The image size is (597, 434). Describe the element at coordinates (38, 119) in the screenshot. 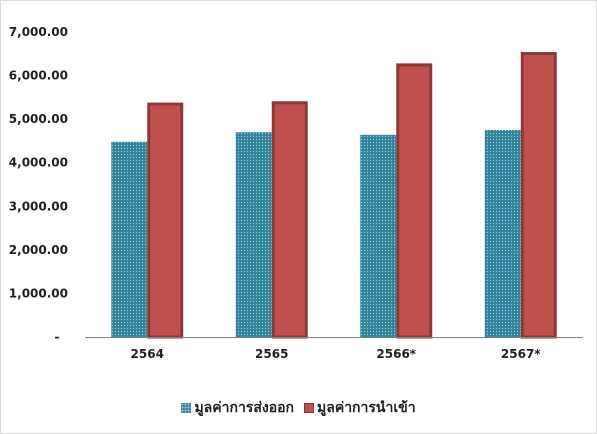

I see `y-tick-label: 5,000.00` at that location.